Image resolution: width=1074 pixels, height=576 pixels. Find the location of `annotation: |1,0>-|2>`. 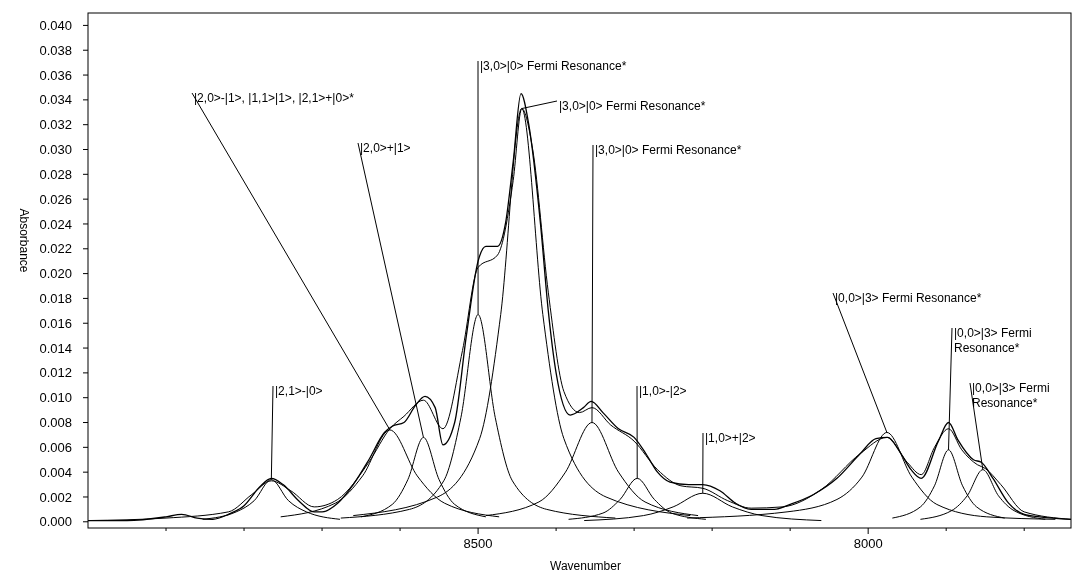

annotation: |1,0>-|2> is located at coordinates (663, 391).